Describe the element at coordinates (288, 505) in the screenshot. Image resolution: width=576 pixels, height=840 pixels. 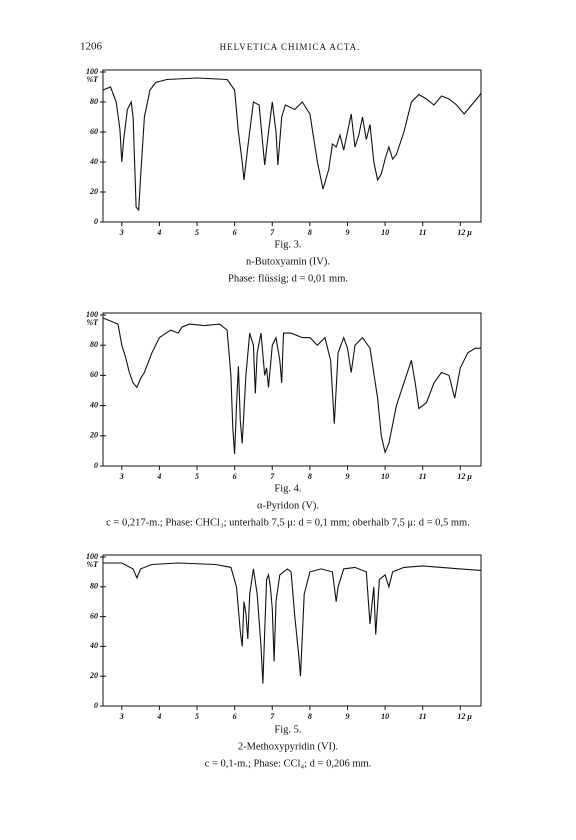
I see `compound-name: α-Pyridon (V).` at that location.